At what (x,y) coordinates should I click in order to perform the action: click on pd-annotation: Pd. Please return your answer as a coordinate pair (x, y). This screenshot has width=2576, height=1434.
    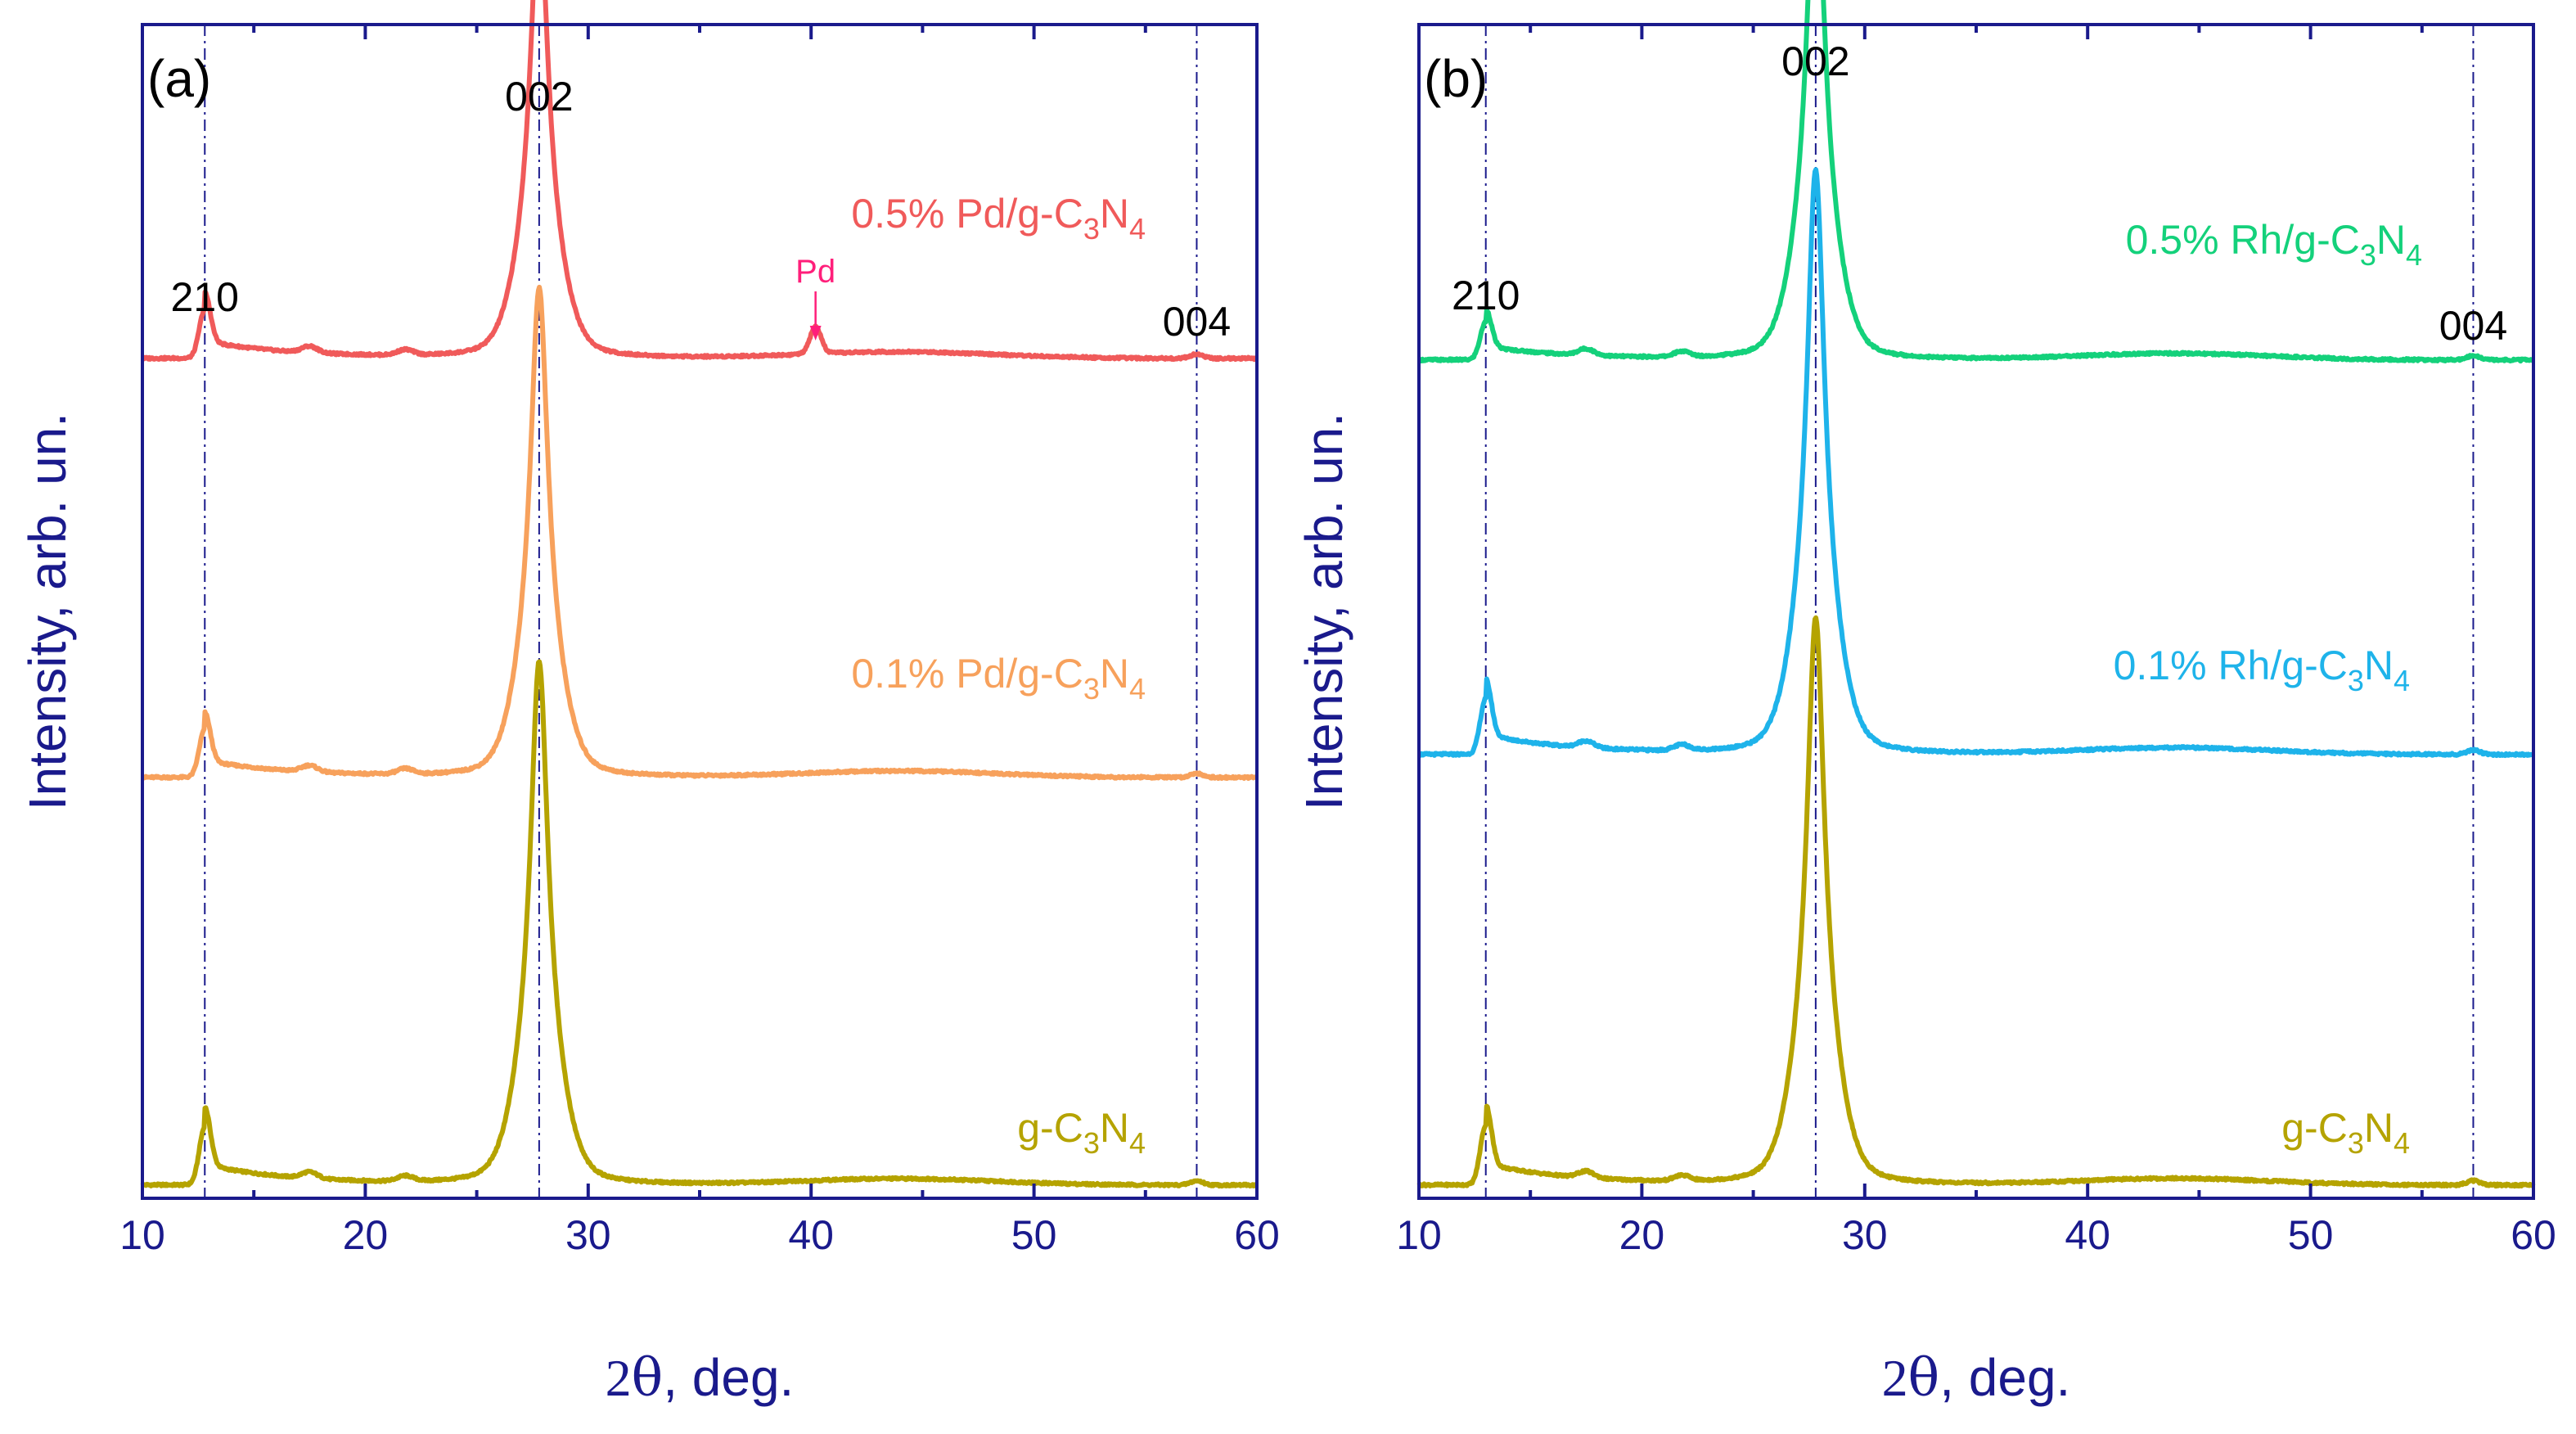
    Looking at the image, I should click on (815, 272).